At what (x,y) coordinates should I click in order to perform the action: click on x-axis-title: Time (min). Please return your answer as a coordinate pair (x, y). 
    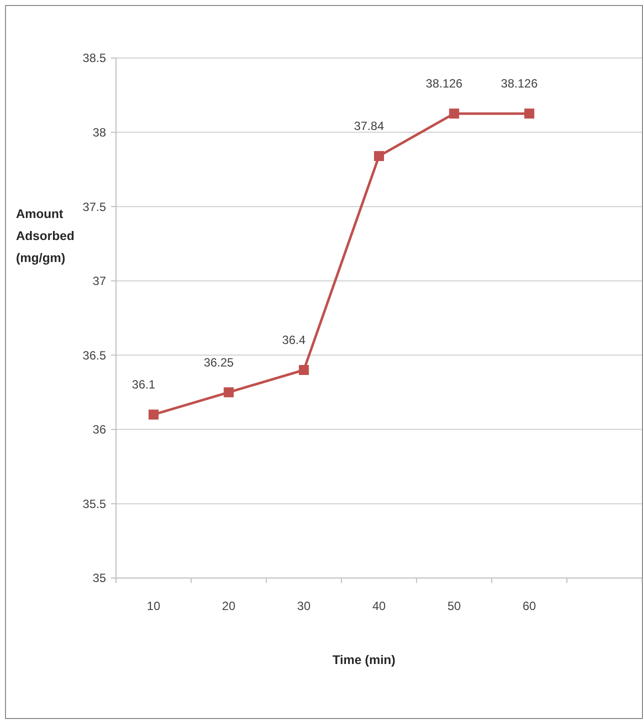
    Looking at the image, I should click on (364, 660).